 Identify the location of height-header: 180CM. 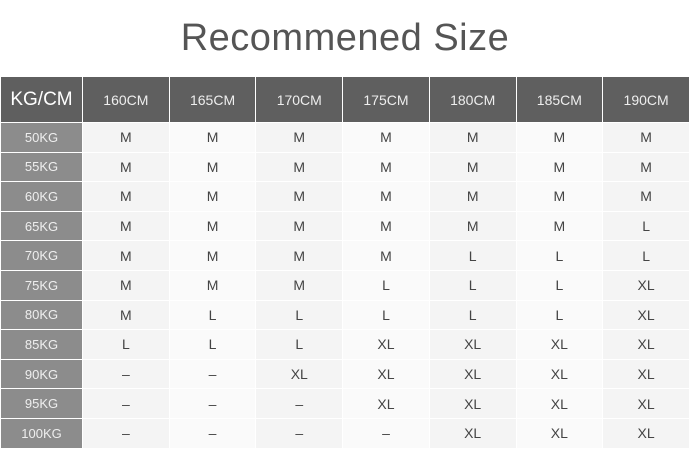
(472, 99).